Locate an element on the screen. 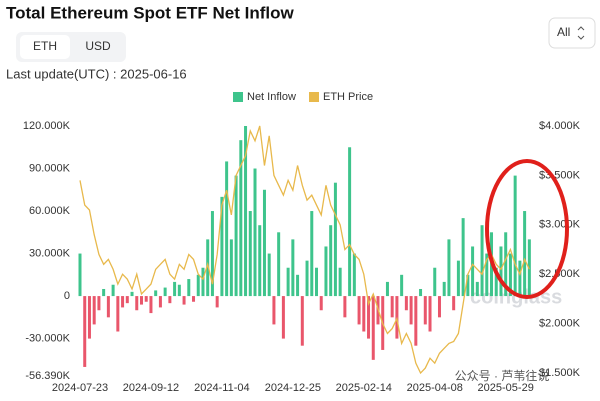 This screenshot has height=401, width=600. range-select is located at coordinates (572, 33).